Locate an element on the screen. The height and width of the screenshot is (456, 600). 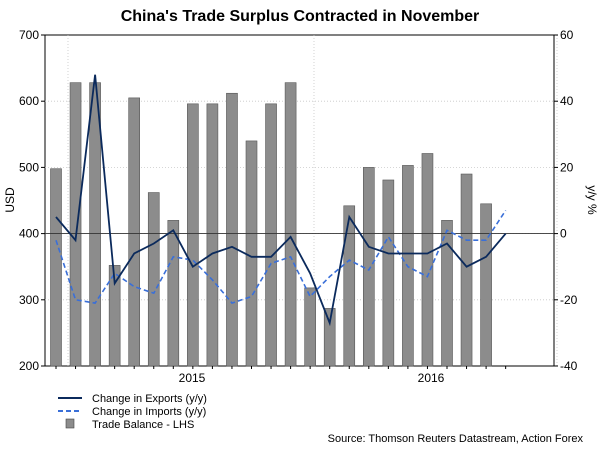
legend-label-trade-balance: Trade Balance - LHS is located at coordinates (143, 425).